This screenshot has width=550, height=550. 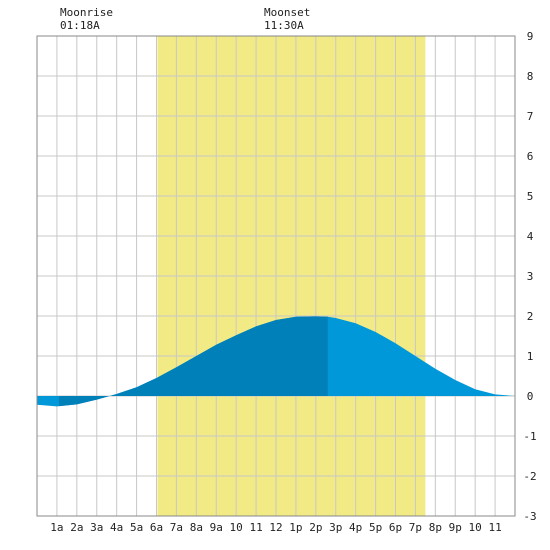 I want to click on x-tick-label: 12, so click(x=275, y=527).